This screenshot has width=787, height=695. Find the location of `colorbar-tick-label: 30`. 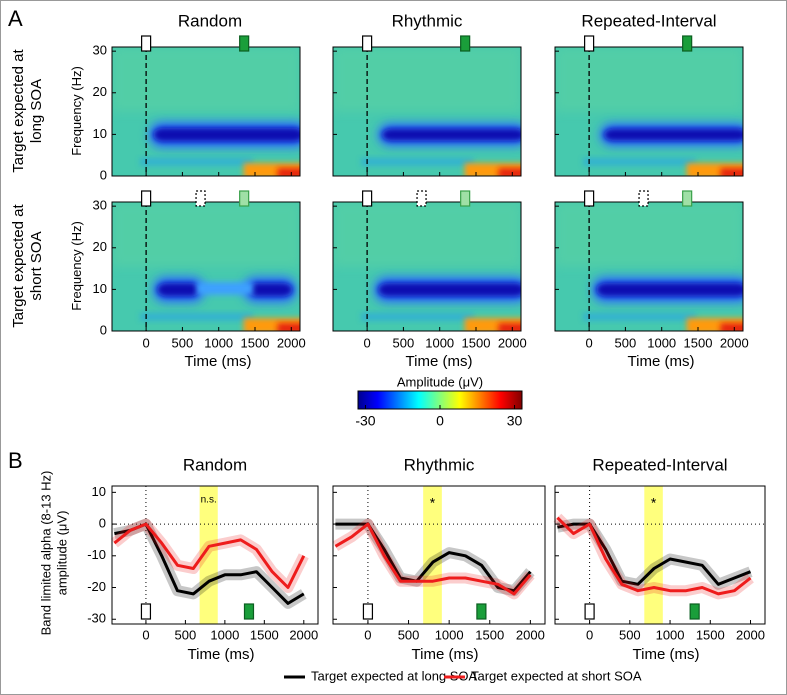

colorbar-tick-label: 30 is located at coordinates (515, 421).